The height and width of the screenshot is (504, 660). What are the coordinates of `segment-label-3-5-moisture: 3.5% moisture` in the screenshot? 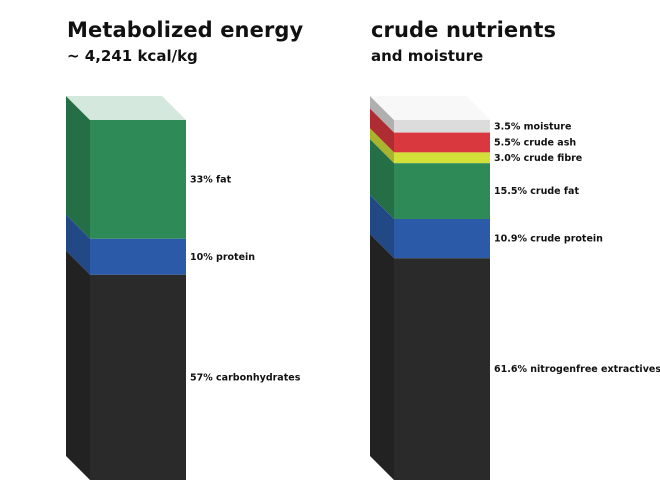 It's located at (532, 126).